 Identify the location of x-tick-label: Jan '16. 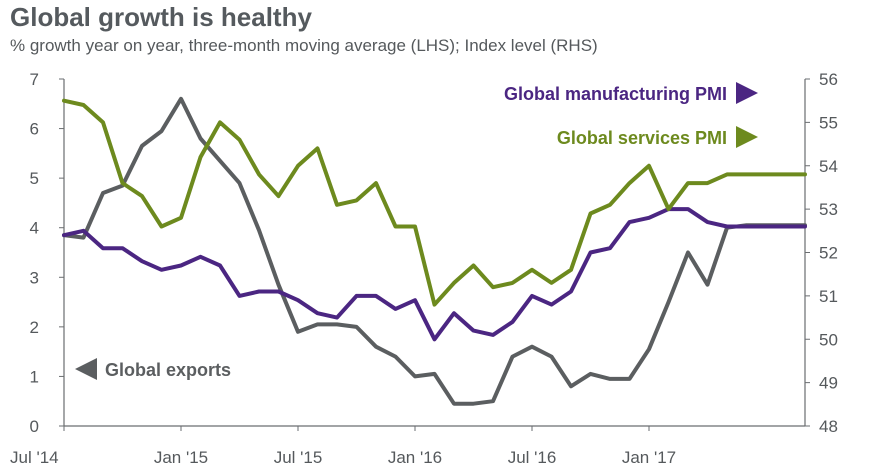
(415, 457).